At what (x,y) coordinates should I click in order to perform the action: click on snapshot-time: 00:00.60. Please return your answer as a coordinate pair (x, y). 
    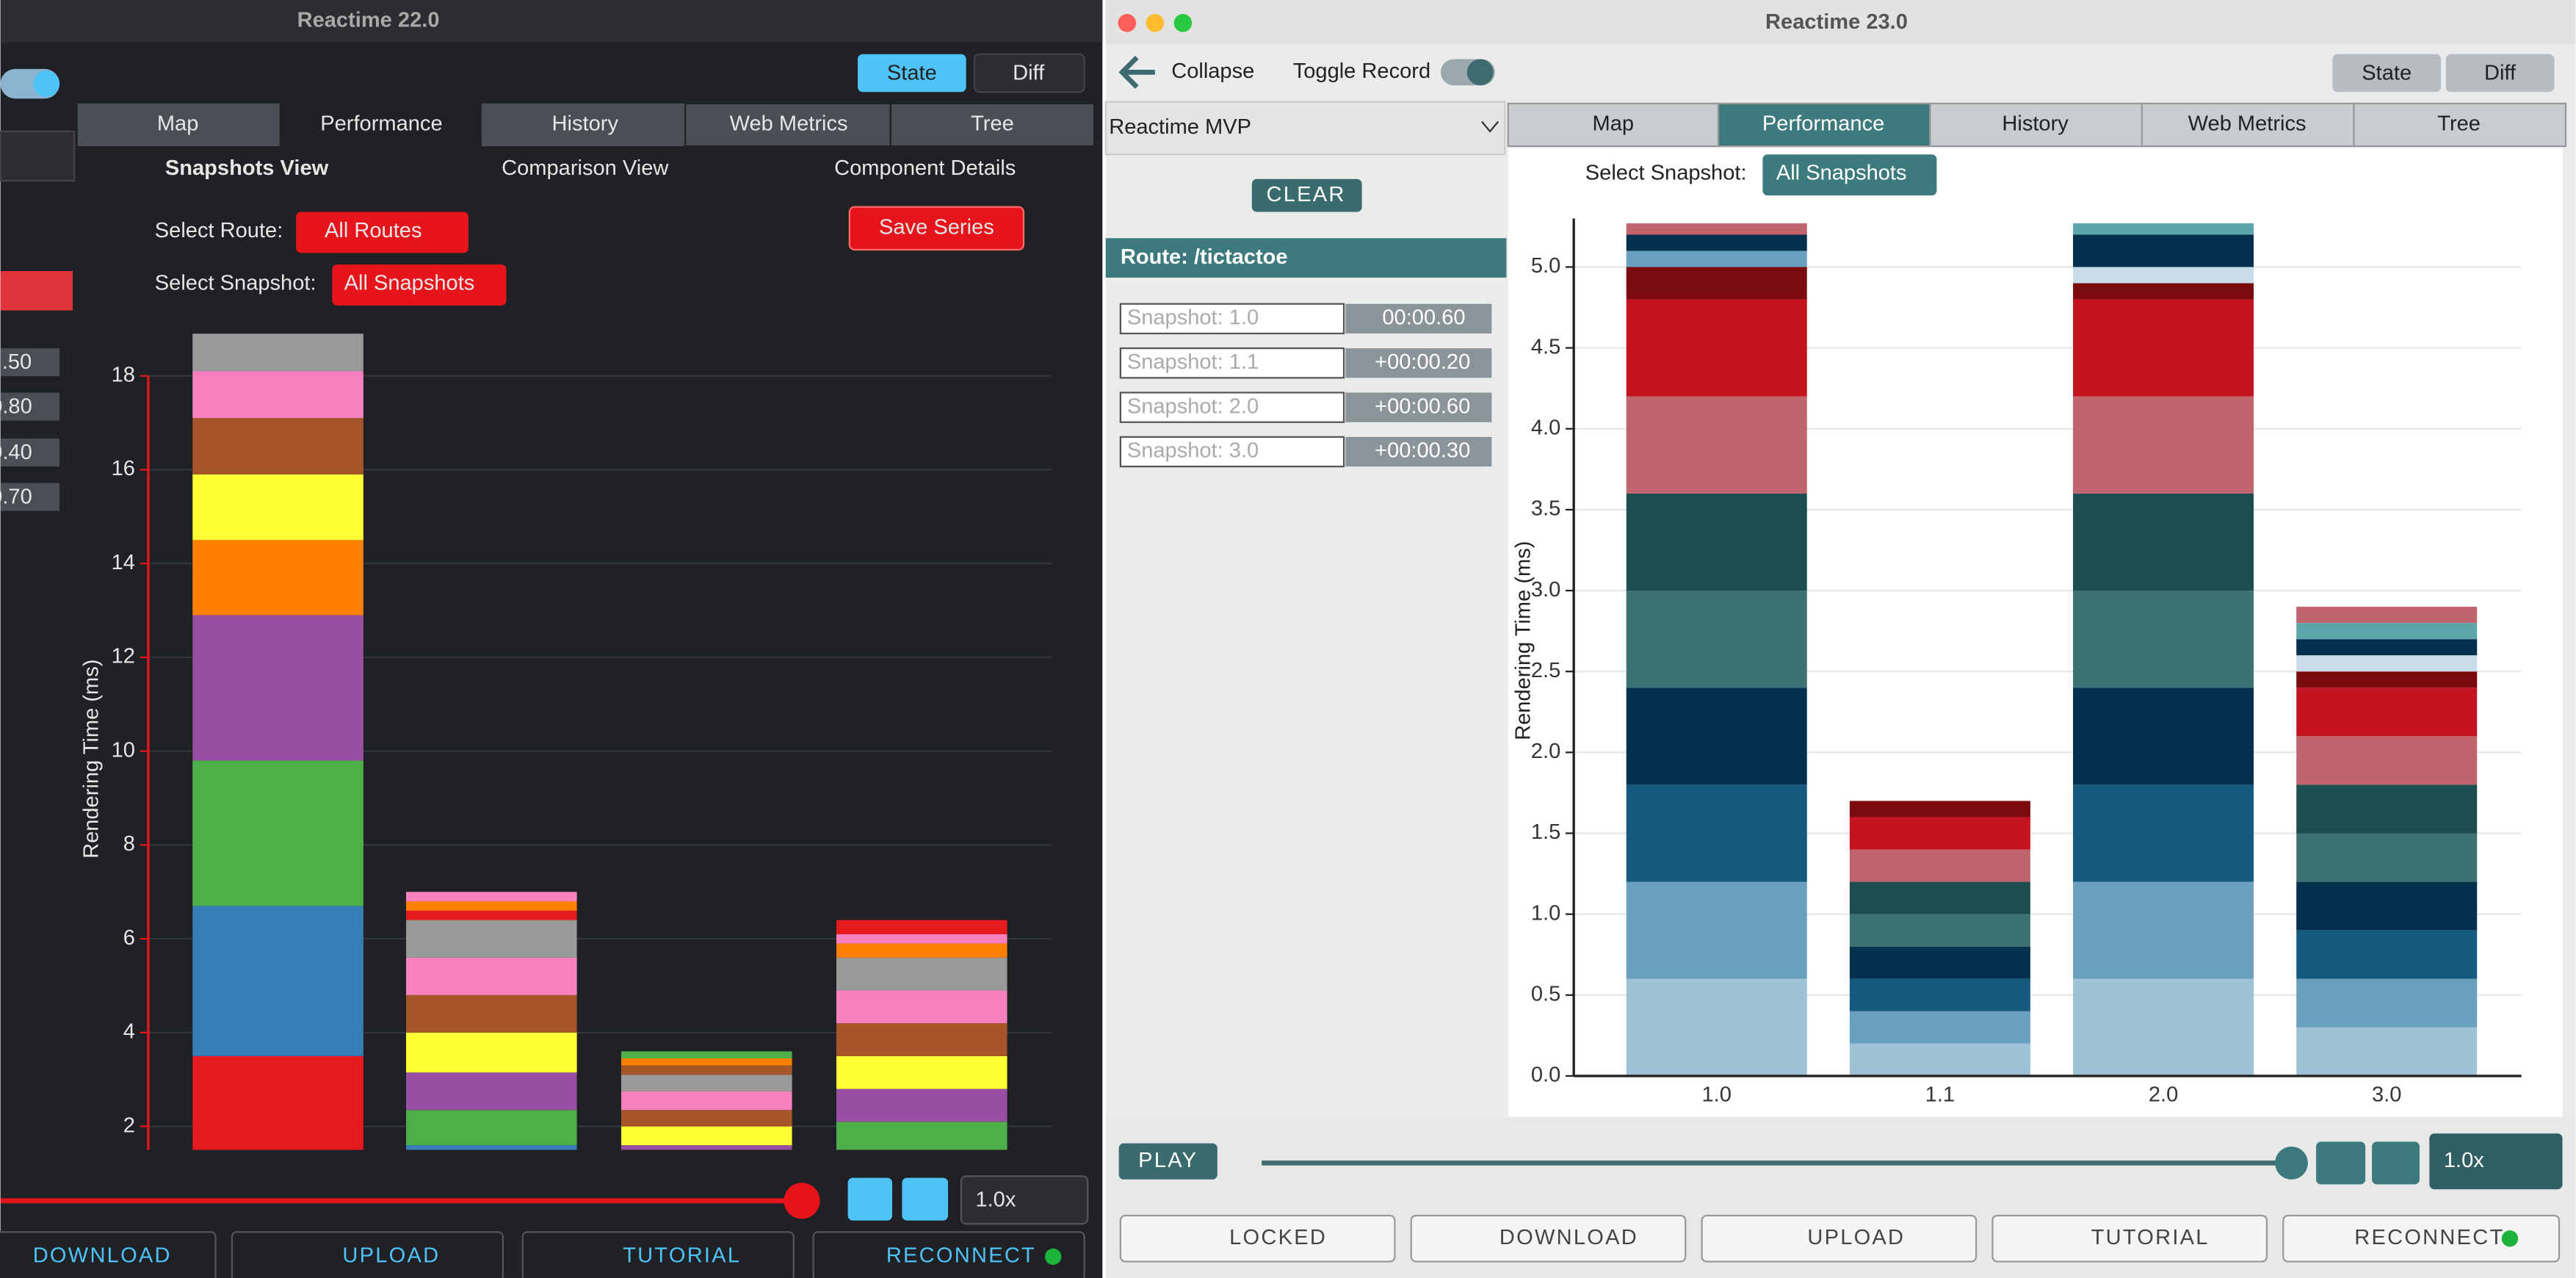
    Looking at the image, I should click on (1423, 318).